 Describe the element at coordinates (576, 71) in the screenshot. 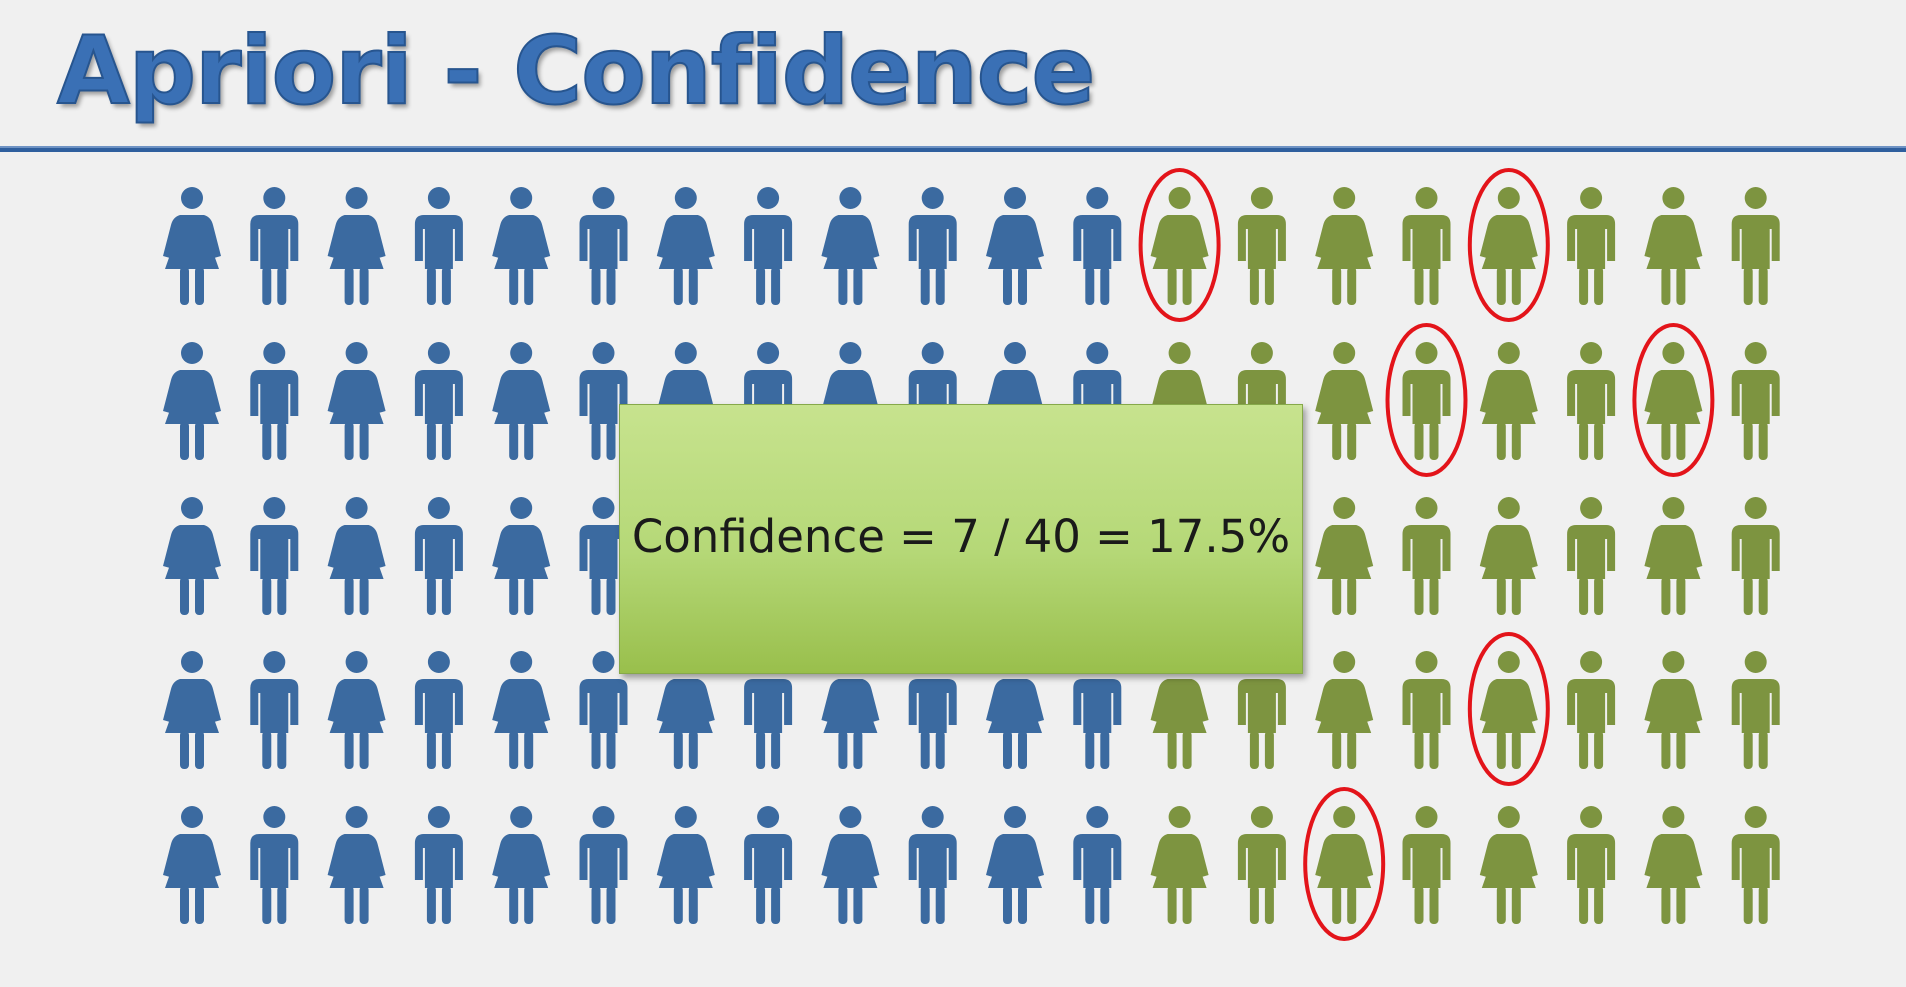

I see `slide-title: Apriori - Confidence` at that location.